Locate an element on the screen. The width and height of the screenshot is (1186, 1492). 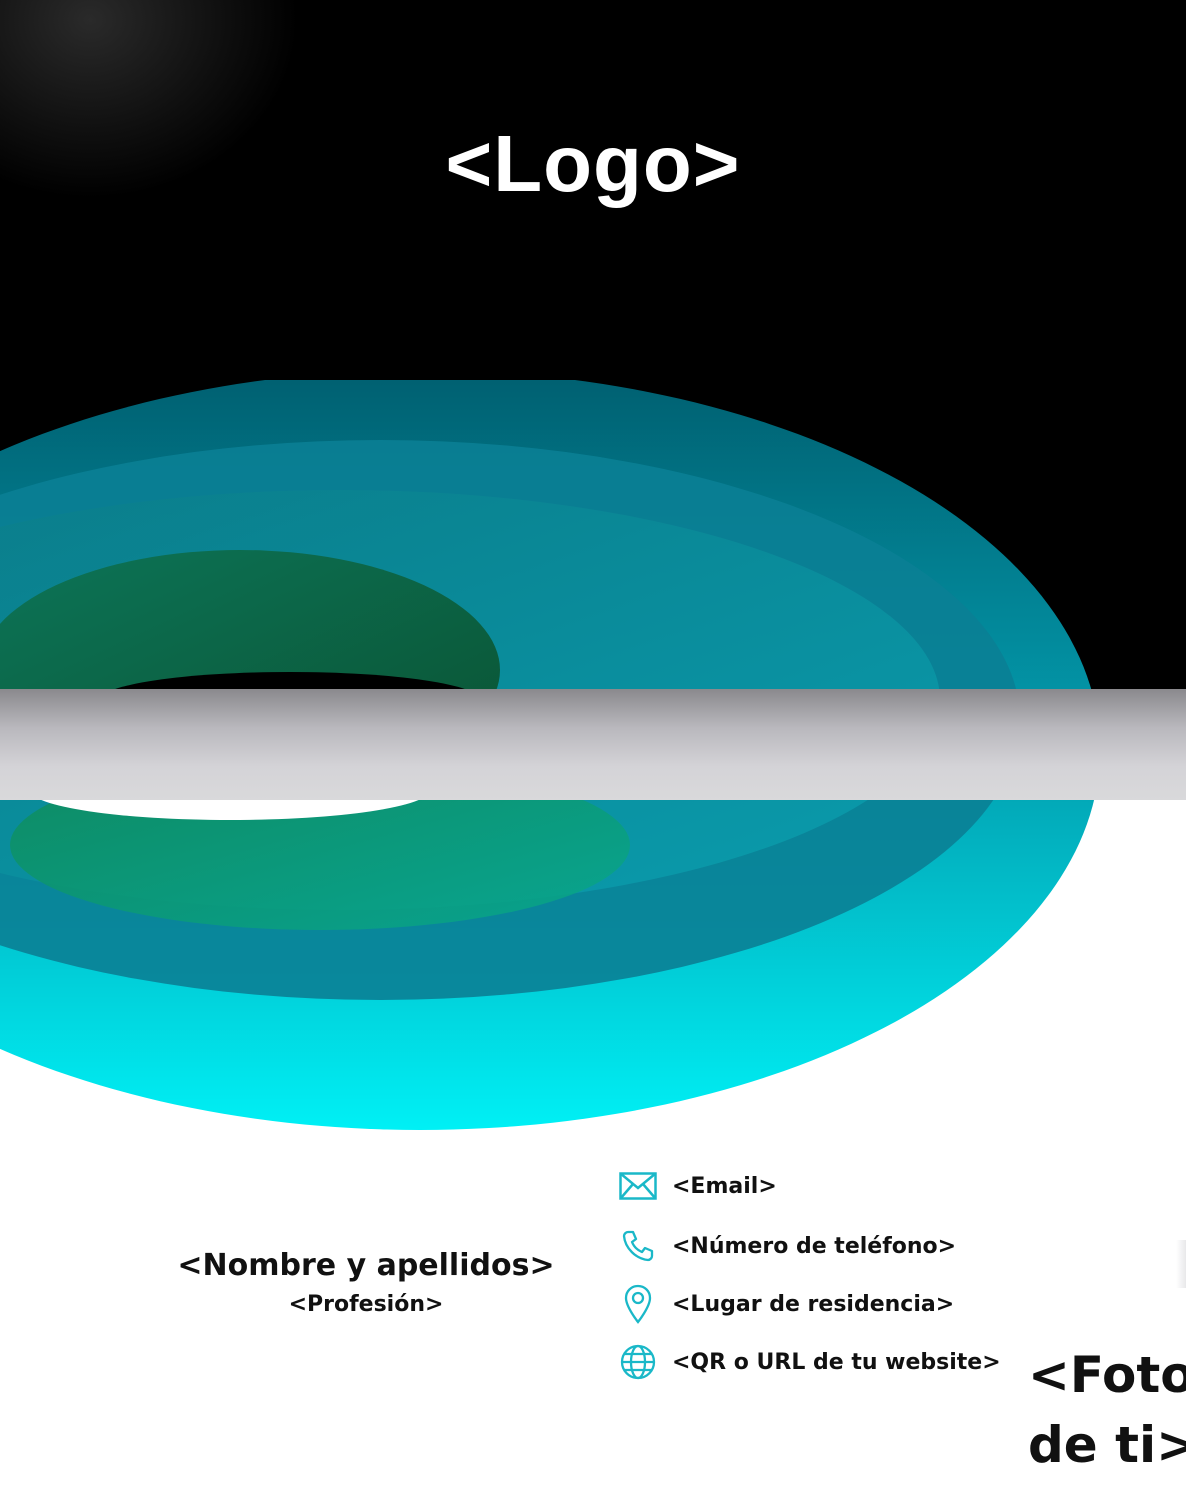
photo-line-1: <Foto is located at coordinates (1107, 1375).